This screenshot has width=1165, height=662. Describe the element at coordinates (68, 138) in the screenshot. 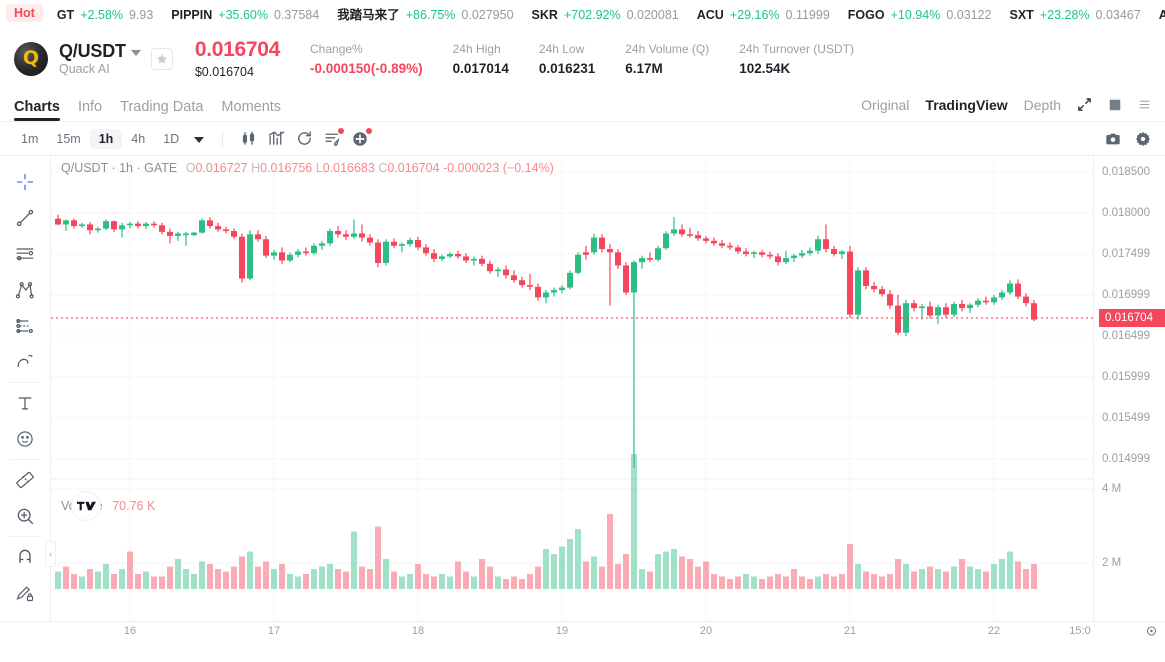

I see `timeframe-15m: 15m` at that location.